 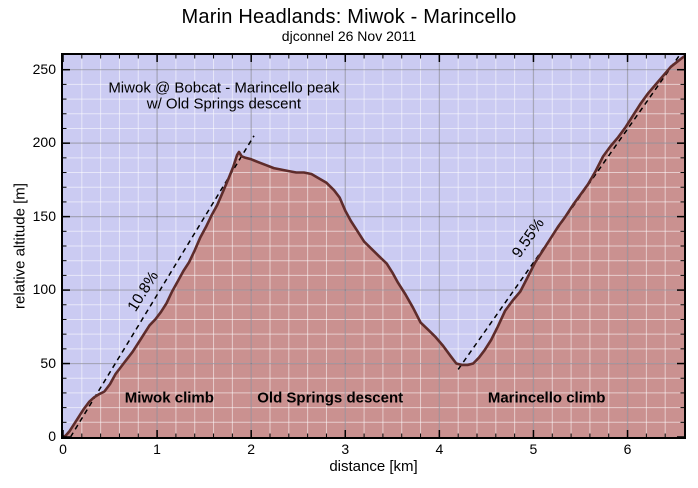 I want to click on y-tick-label: 50, so click(x=48, y=362).